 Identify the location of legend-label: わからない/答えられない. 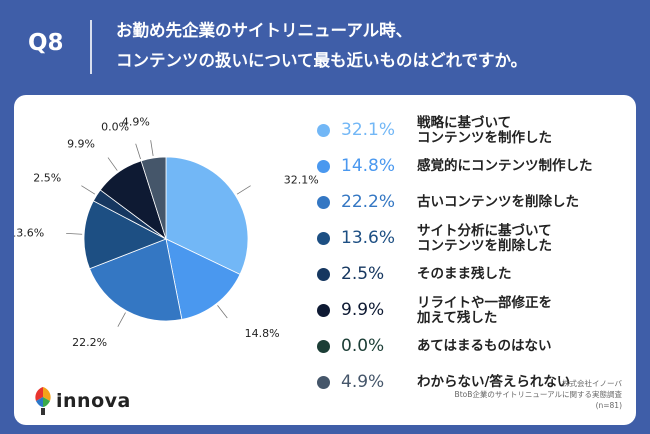
(524, 382).